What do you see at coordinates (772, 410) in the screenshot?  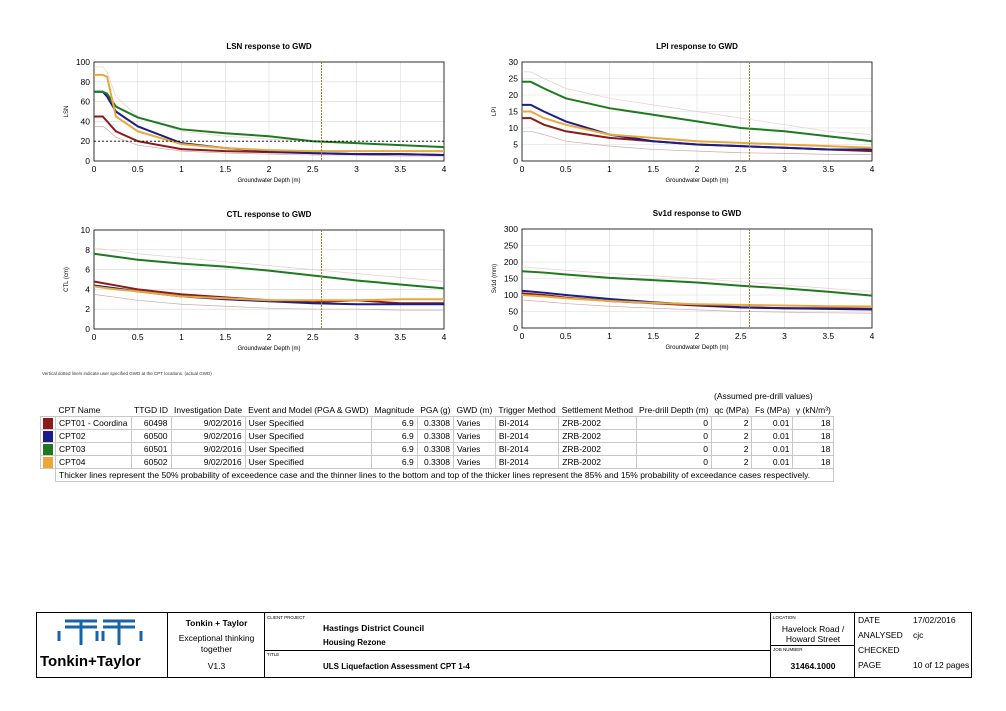 I see `col-header: Fs (MPa)` at bounding box center [772, 410].